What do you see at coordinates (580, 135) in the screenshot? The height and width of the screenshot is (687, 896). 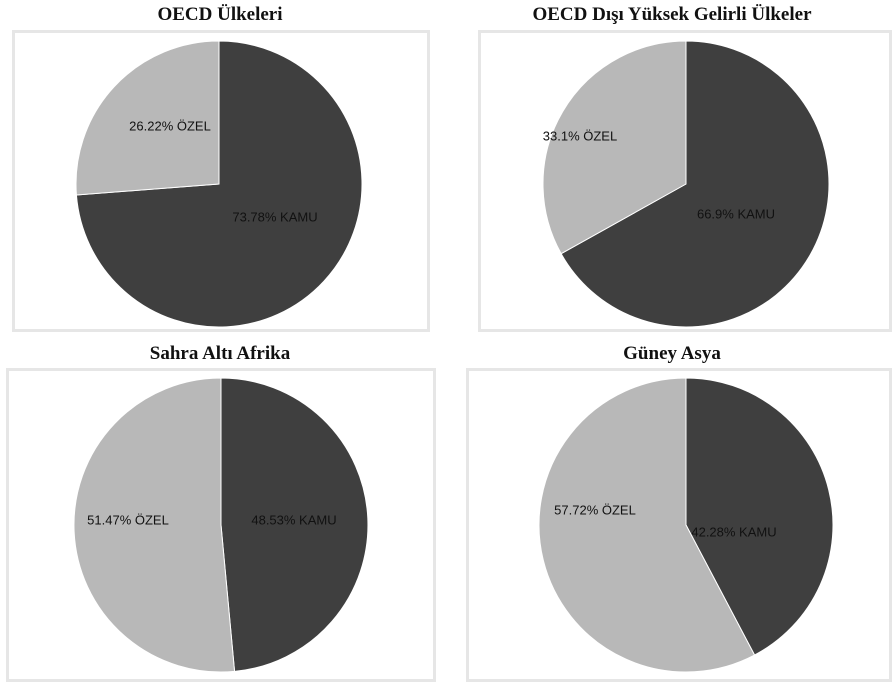 I see `slice-label: 33.1% ÖZEL` at bounding box center [580, 135].